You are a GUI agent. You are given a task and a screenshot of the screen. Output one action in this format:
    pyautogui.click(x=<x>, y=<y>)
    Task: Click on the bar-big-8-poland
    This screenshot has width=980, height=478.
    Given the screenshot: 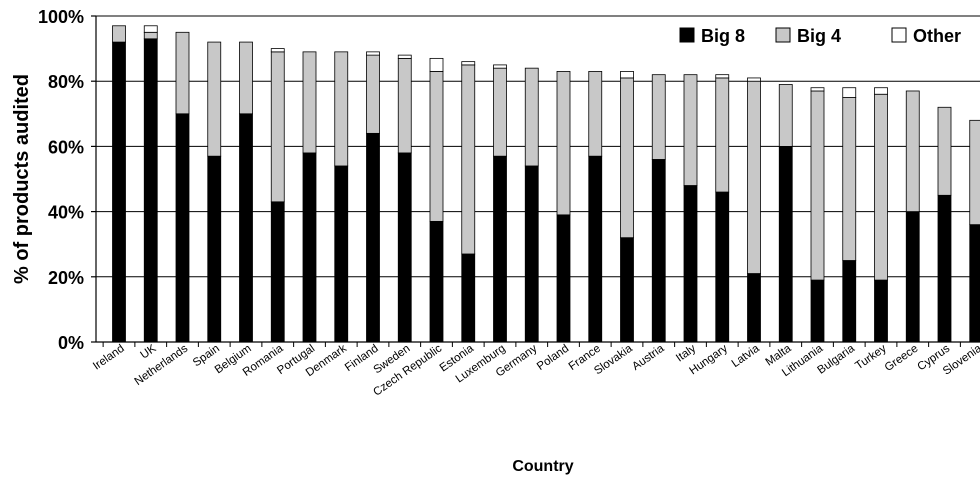 What is the action you would take?
    pyautogui.click(x=563, y=278)
    